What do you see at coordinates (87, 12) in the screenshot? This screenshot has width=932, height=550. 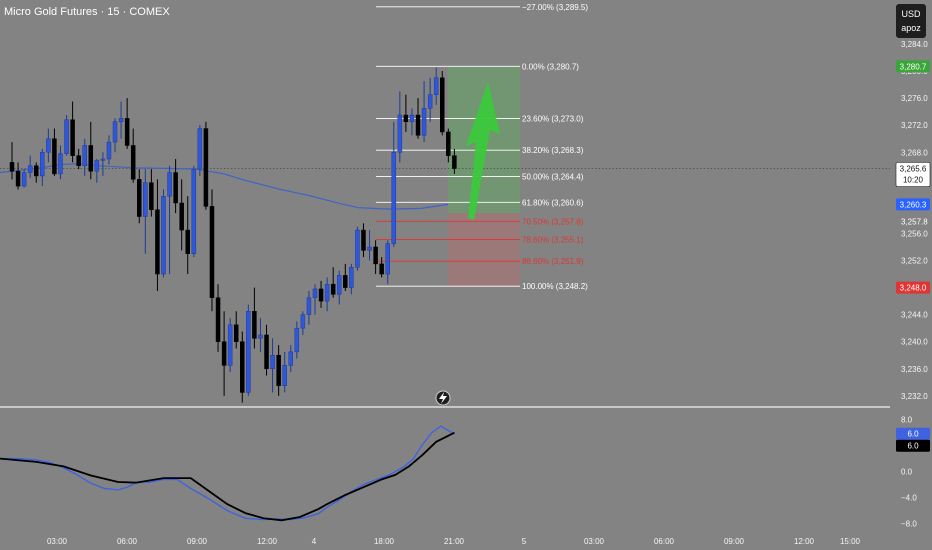 I see `symbol-title: Micro Gold Futures · 15 · COMEX` at bounding box center [87, 12].